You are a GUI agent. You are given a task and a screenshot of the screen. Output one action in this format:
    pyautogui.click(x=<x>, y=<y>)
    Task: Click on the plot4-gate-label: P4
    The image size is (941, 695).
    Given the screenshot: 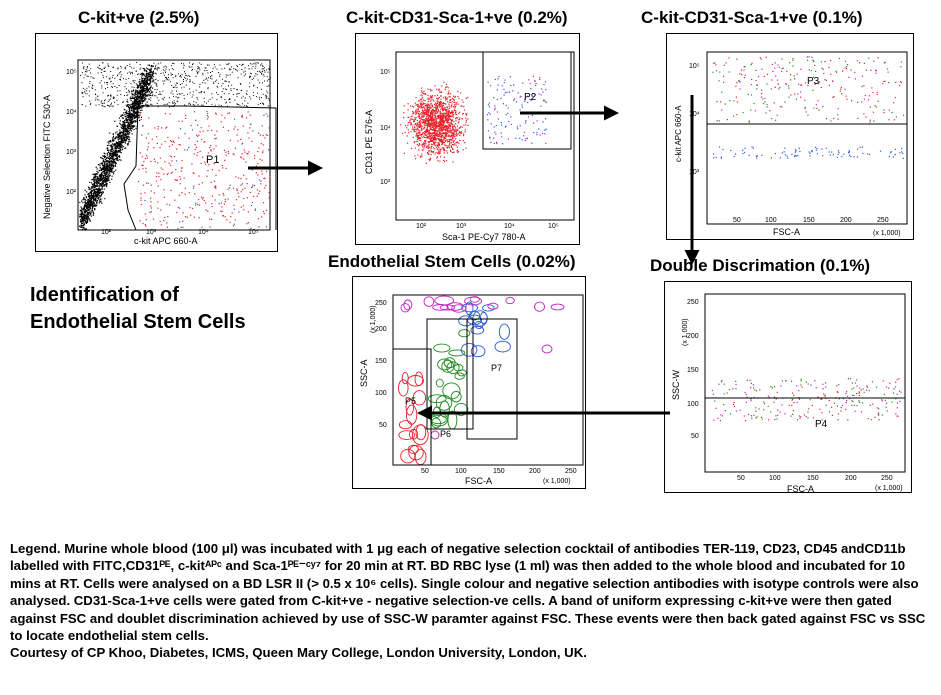 What is the action you would take?
    pyautogui.click(x=821, y=424)
    